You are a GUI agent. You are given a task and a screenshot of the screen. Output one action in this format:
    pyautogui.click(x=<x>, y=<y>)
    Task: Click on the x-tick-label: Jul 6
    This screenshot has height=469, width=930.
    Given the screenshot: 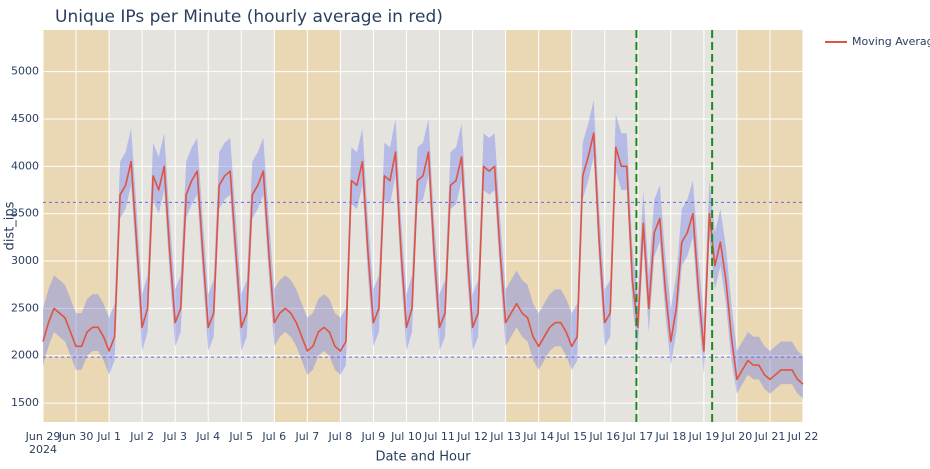 What is the action you would take?
    pyautogui.click(x=273, y=436)
    